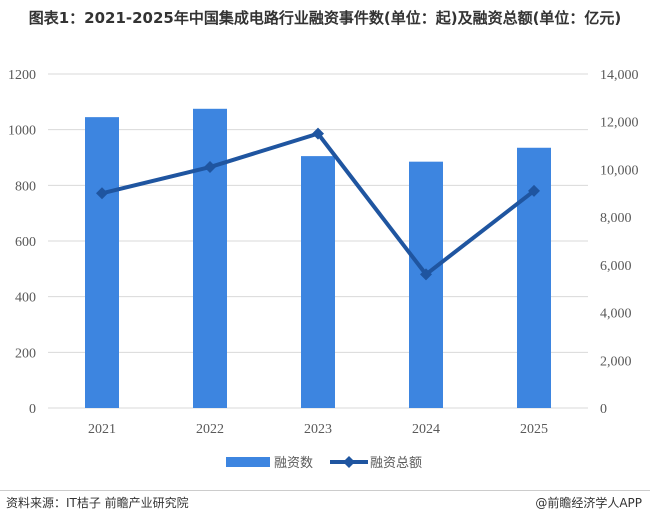 The width and height of the screenshot is (650, 524). What do you see at coordinates (32, 409) in the screenshot?
I see `left-axis-tick-label: 0` at bounding box center [32, 409].